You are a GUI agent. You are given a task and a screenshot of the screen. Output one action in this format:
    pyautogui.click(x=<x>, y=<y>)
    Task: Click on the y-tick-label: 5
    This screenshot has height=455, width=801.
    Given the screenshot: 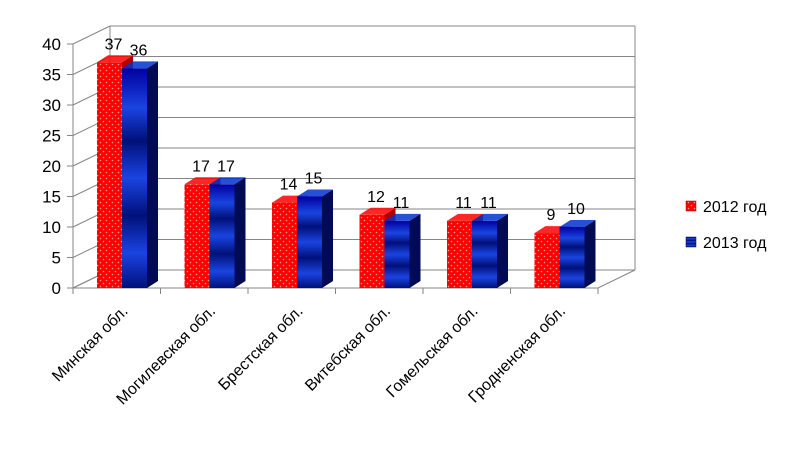 What is the action you would take?
    pyautogui.click(x=56, y=258)
    